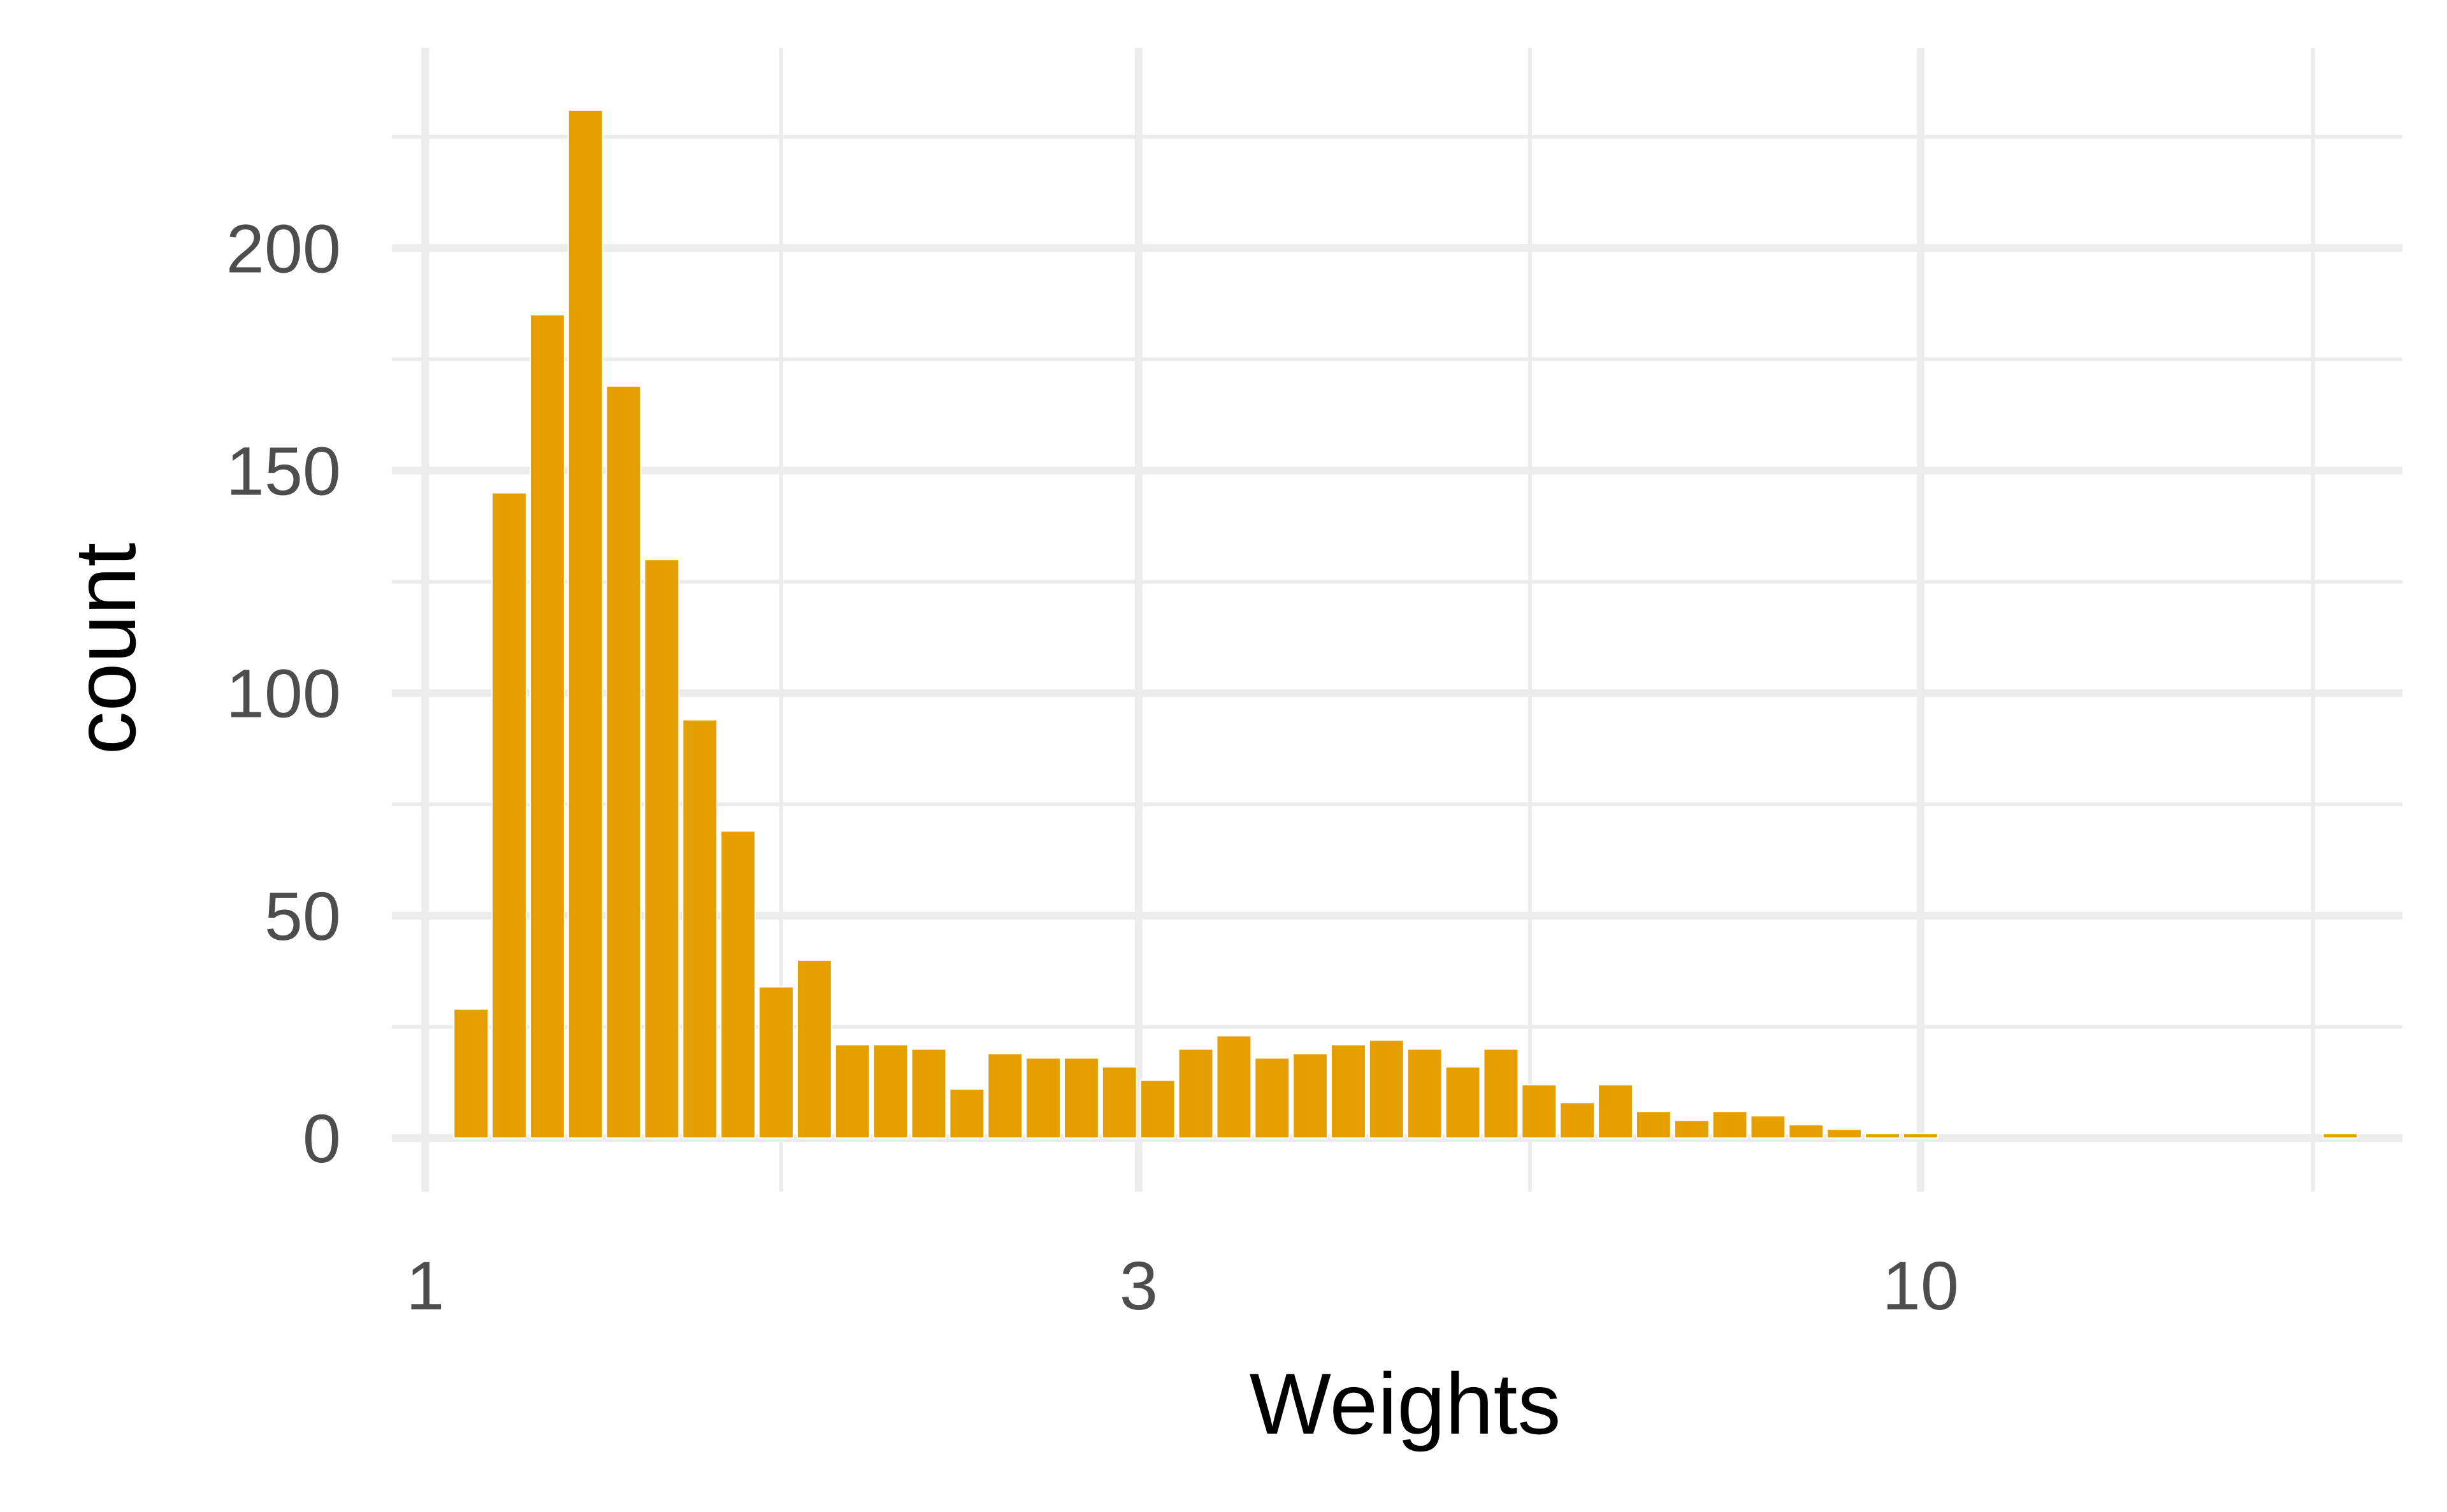  I want to click on x-tick-label: 1, so click(425, 1285).